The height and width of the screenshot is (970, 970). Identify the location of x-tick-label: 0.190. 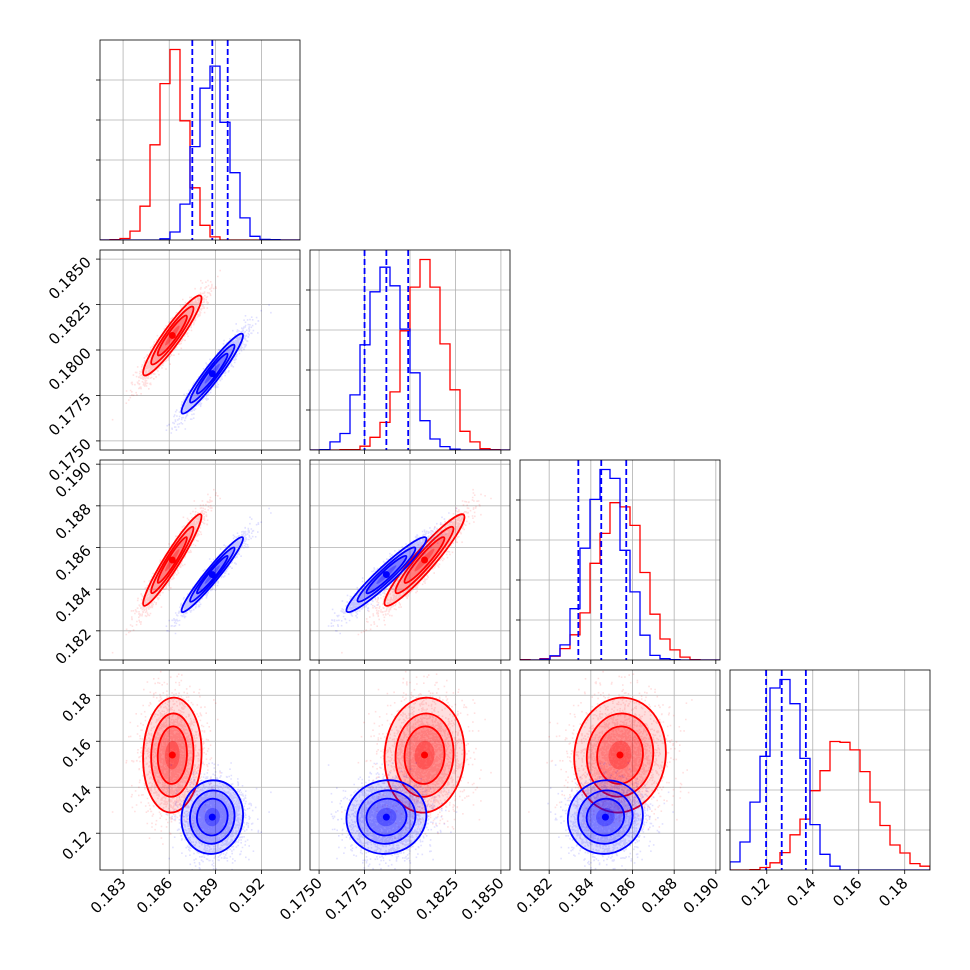
(701, 895).